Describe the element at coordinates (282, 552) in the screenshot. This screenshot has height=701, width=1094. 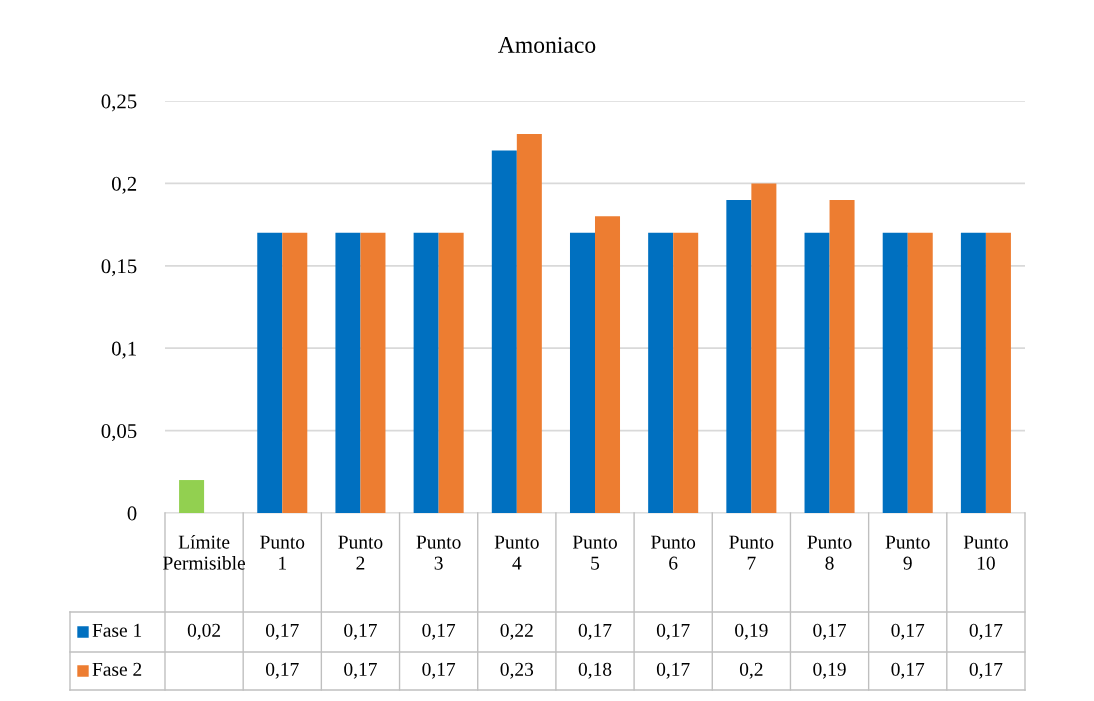
I see `x-tick-label: Punto 1` at that location.